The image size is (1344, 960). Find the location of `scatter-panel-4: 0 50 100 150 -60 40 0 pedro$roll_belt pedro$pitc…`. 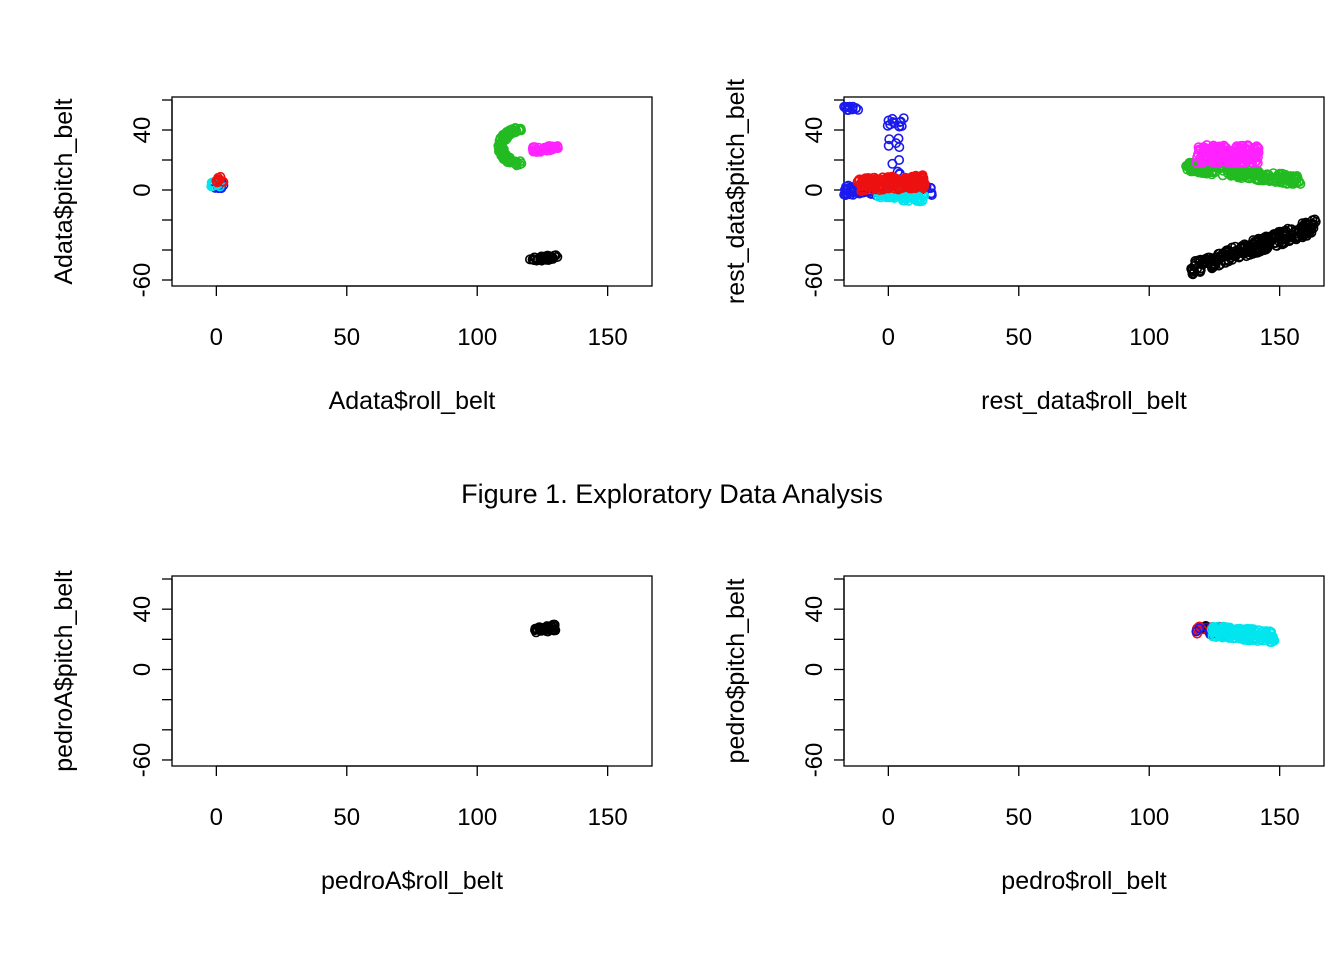

scatter-panel-4: 0 50 100 150 -60 40 0 pedro$roll_belt pedro$pitc… is located at coordinates (1023, 735).